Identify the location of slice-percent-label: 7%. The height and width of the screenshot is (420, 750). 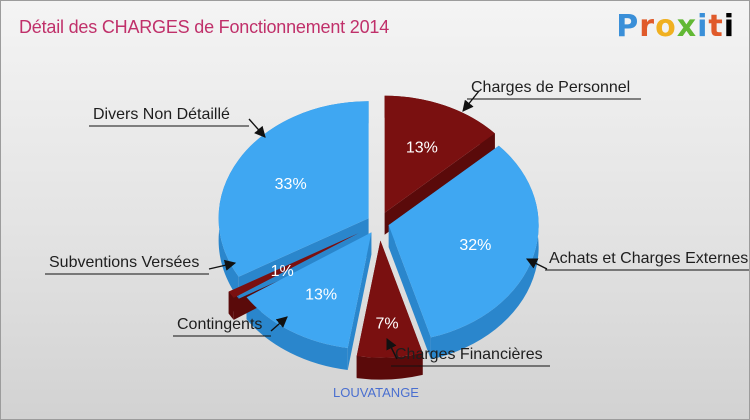
(386, 323).